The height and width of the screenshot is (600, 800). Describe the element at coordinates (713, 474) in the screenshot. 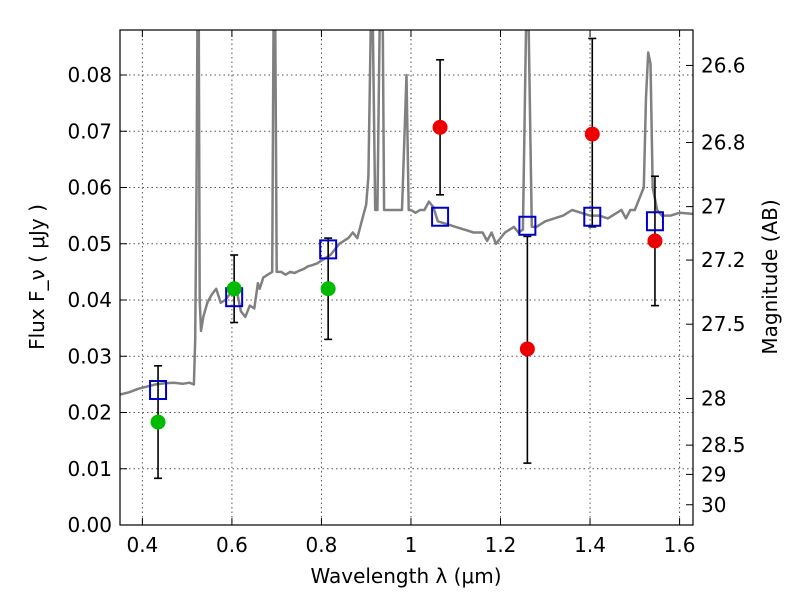

I see `right-tick-label: 29` at that location.